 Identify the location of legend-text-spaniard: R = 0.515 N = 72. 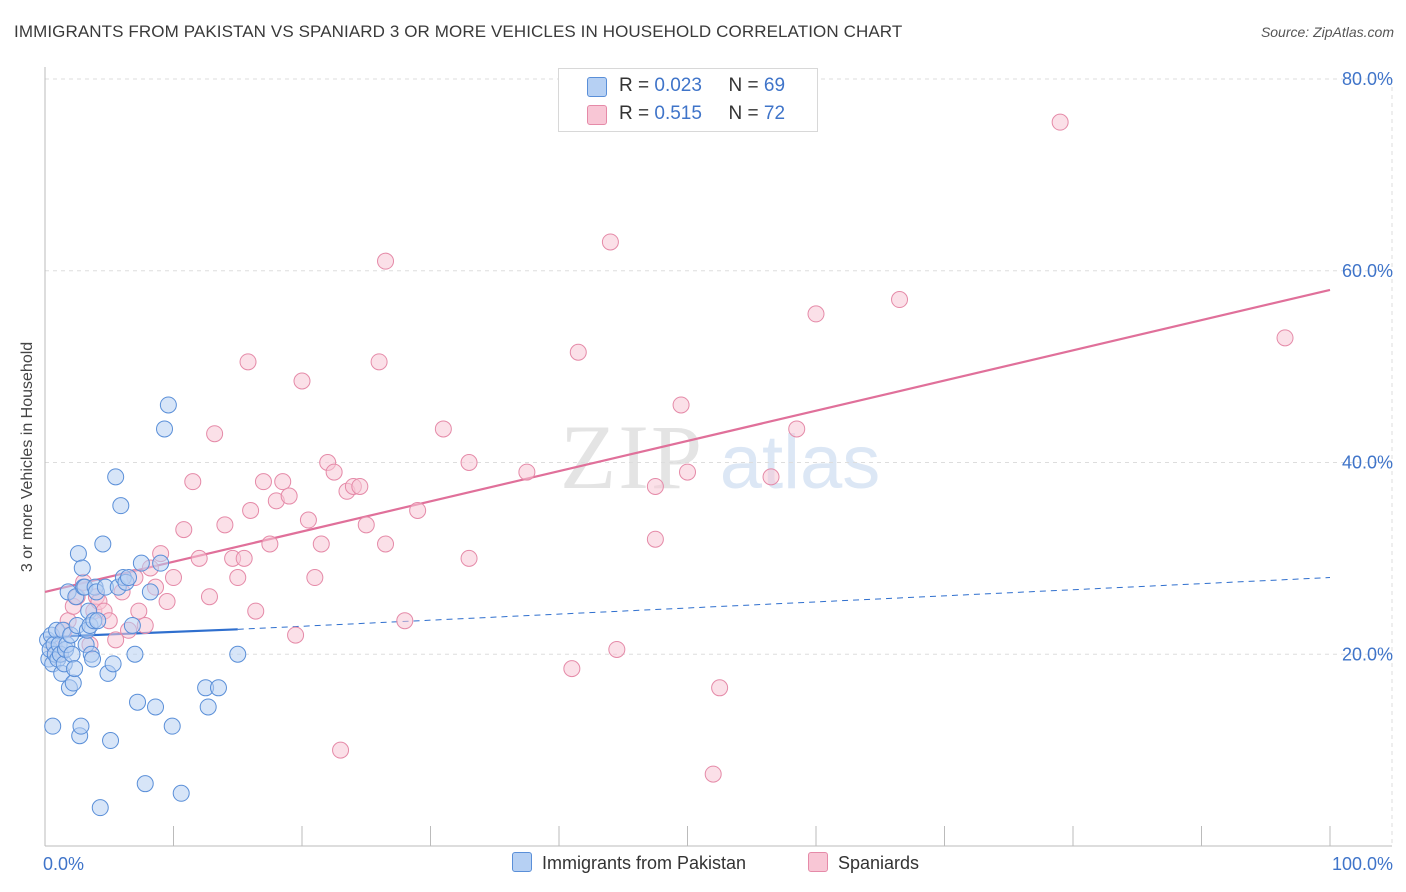
(702, 114).